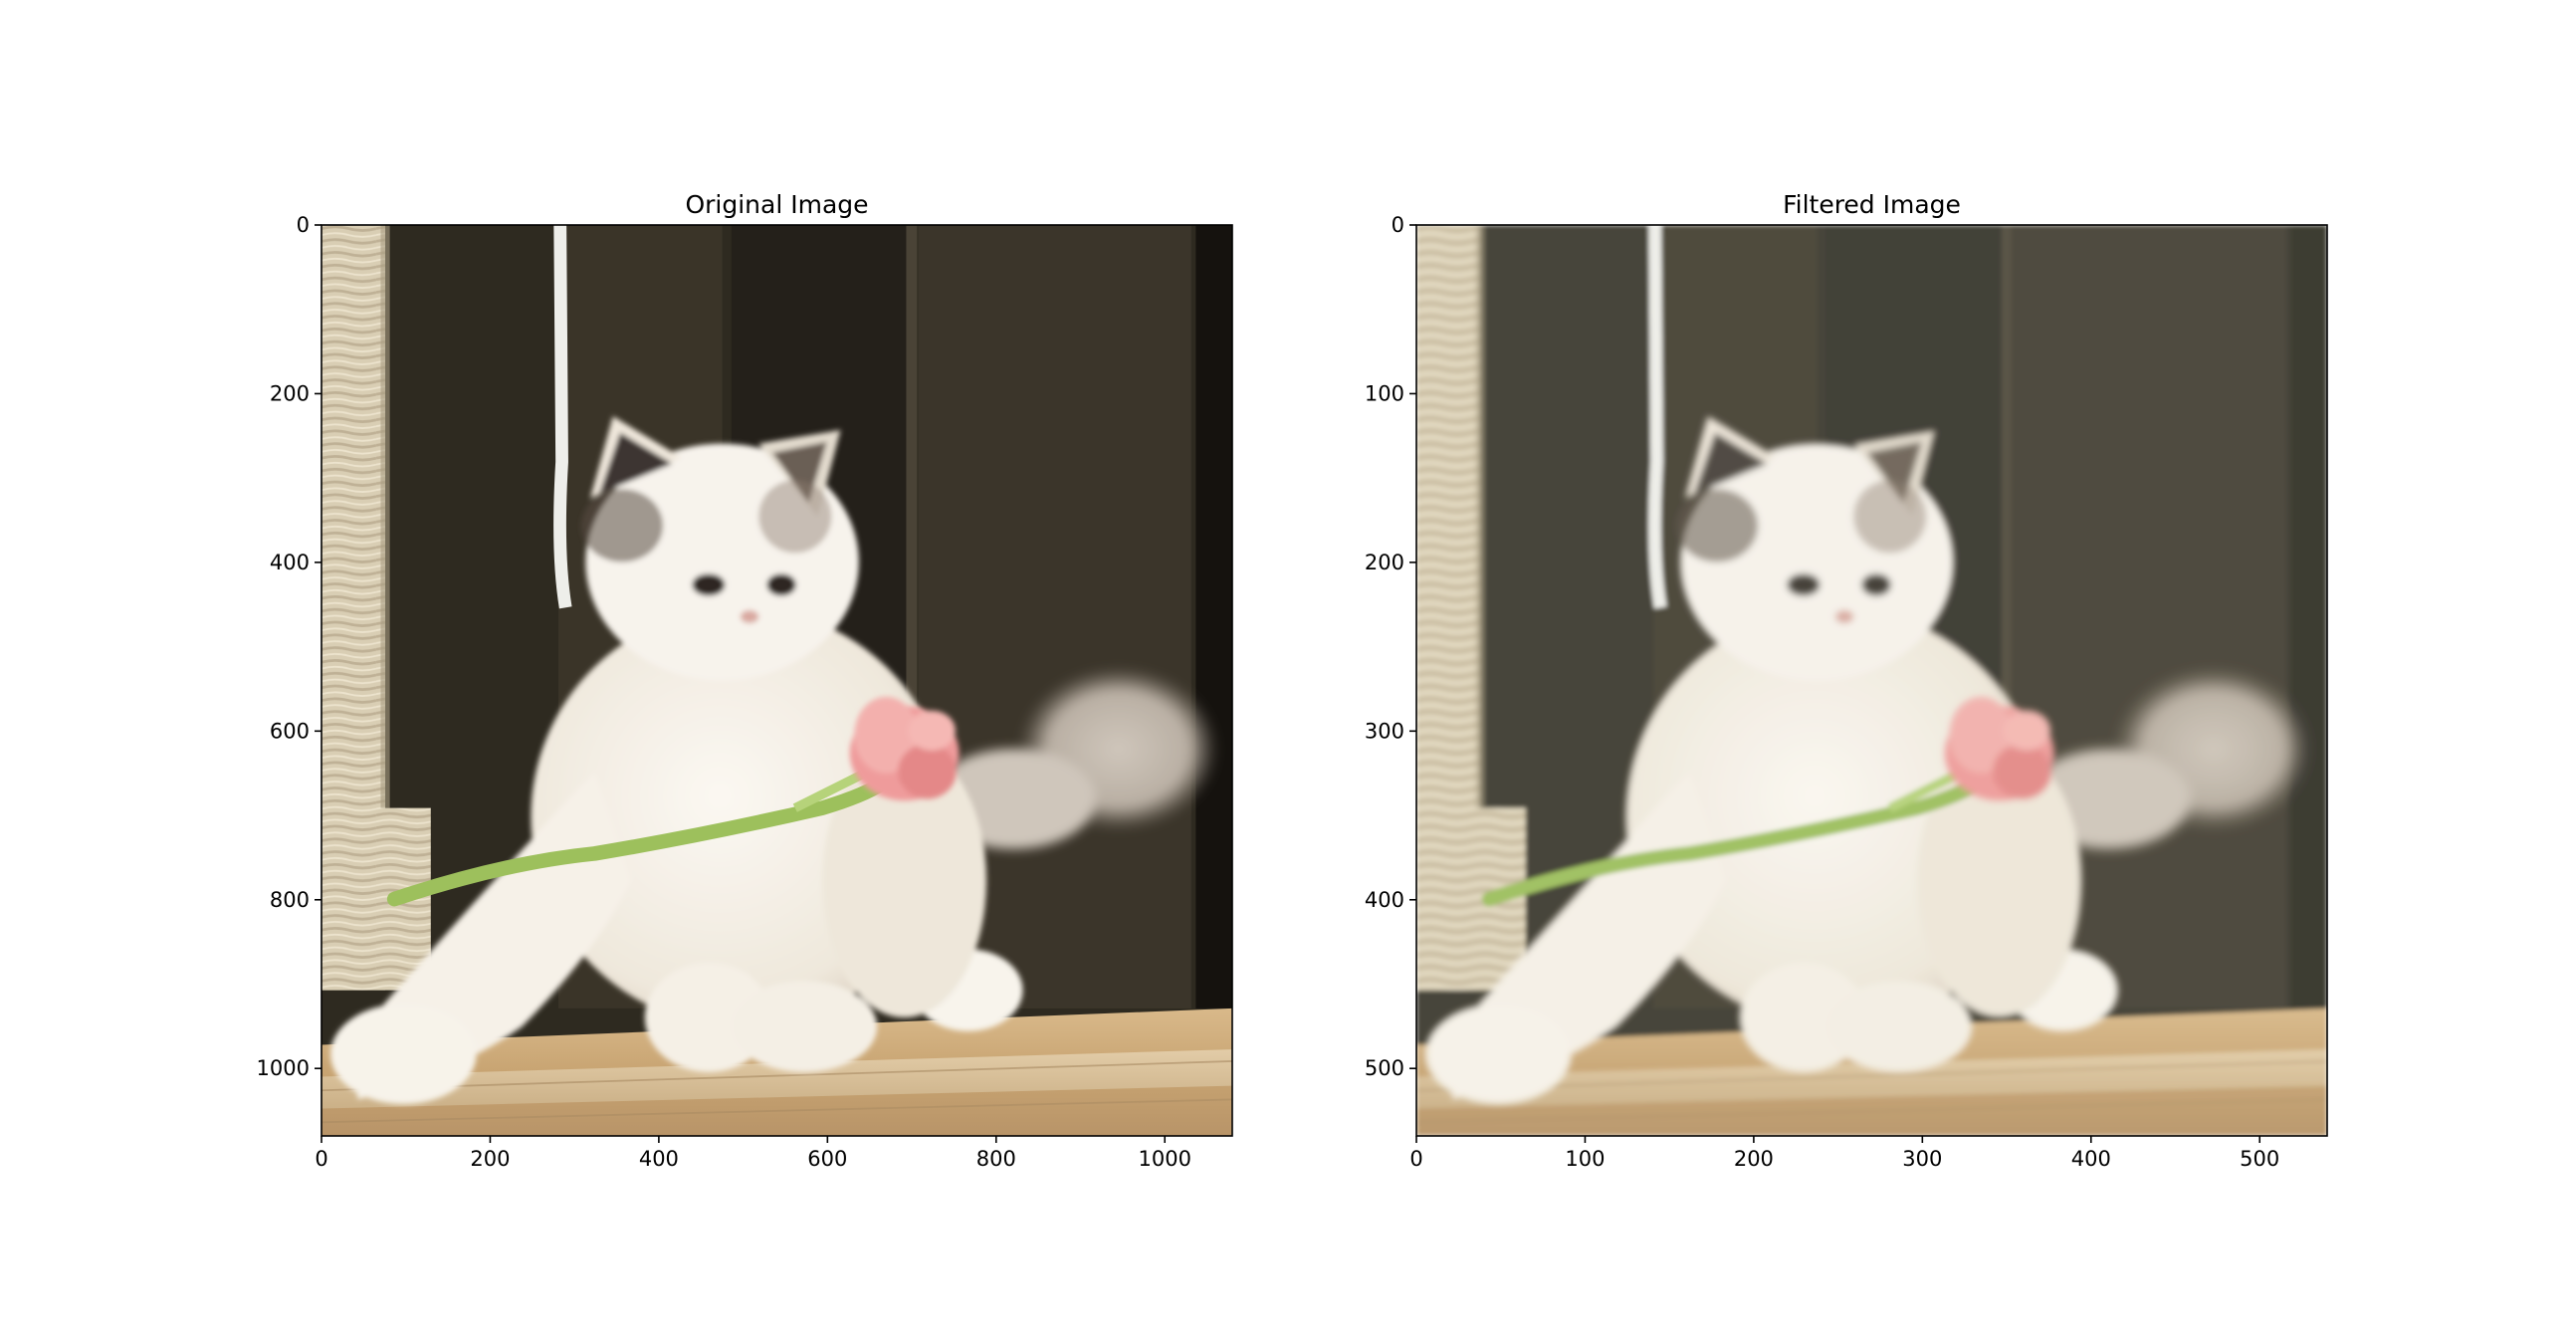  What do you see at coordinates (1922, 1159) in the screenshot?
I see `x-tick-label: 300` at bounding box center [1922, 1159].